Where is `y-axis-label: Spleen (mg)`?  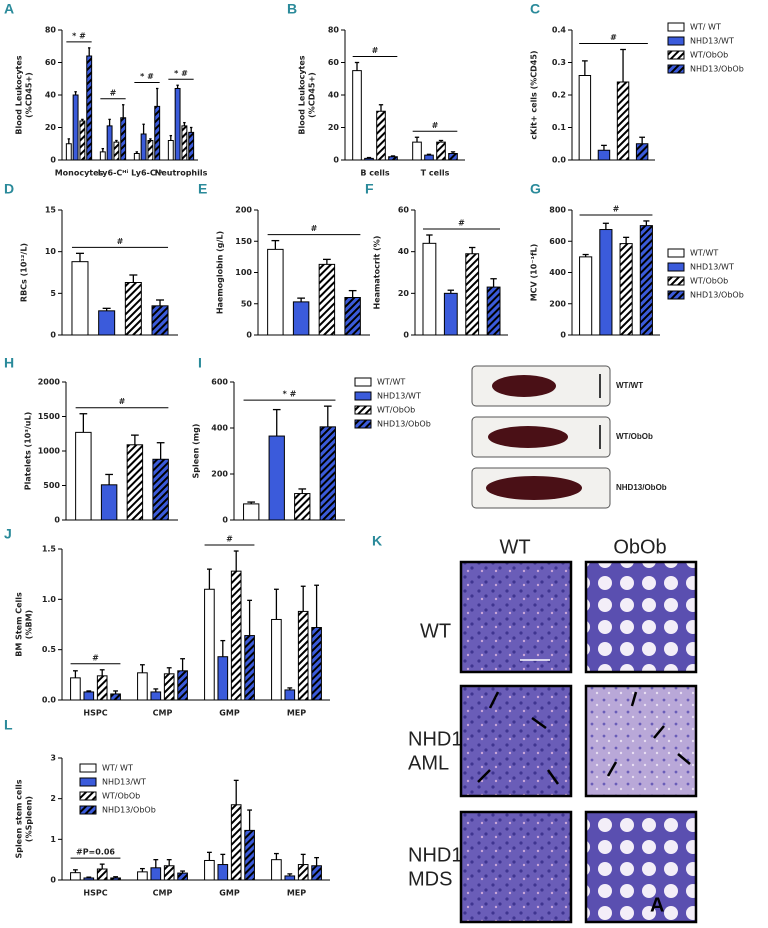 y-axis-label: Spleen (mg) is located at coordinates (196, 451).